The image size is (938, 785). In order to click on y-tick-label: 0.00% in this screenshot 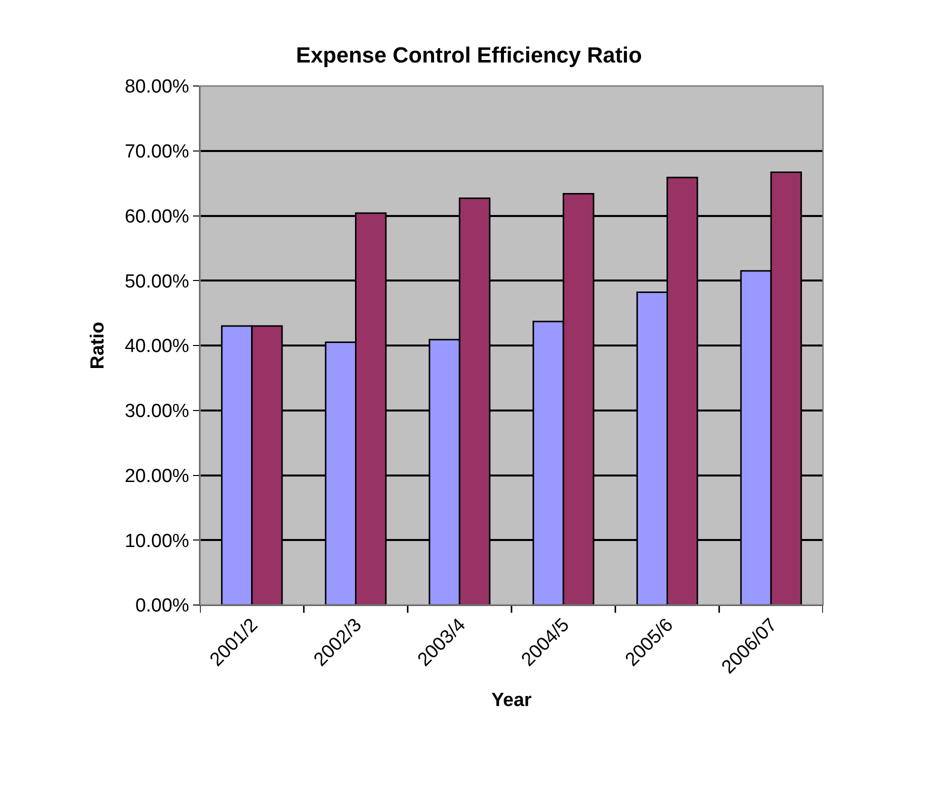, I will do `click(162, 606)`.